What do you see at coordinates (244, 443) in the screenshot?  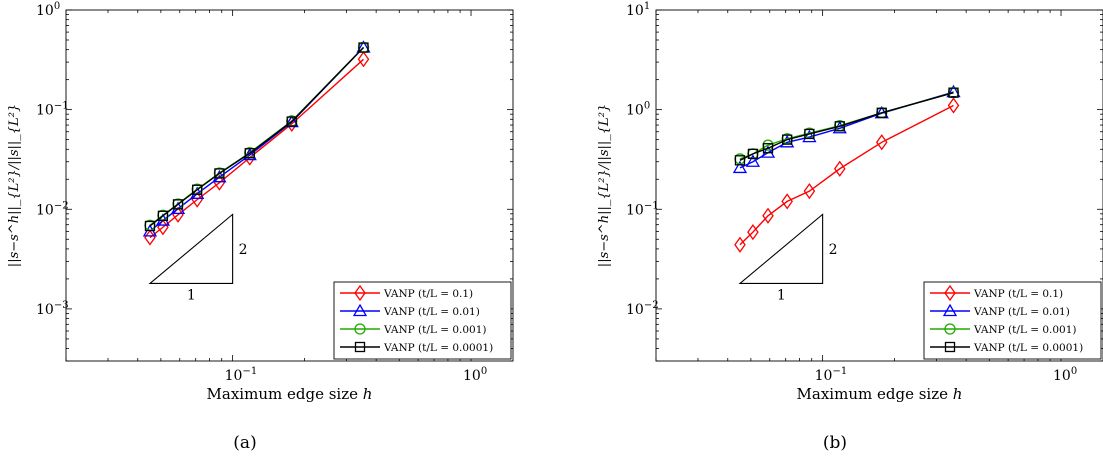 I see `panel-caption: (a)` at bounding box center [244, 443].